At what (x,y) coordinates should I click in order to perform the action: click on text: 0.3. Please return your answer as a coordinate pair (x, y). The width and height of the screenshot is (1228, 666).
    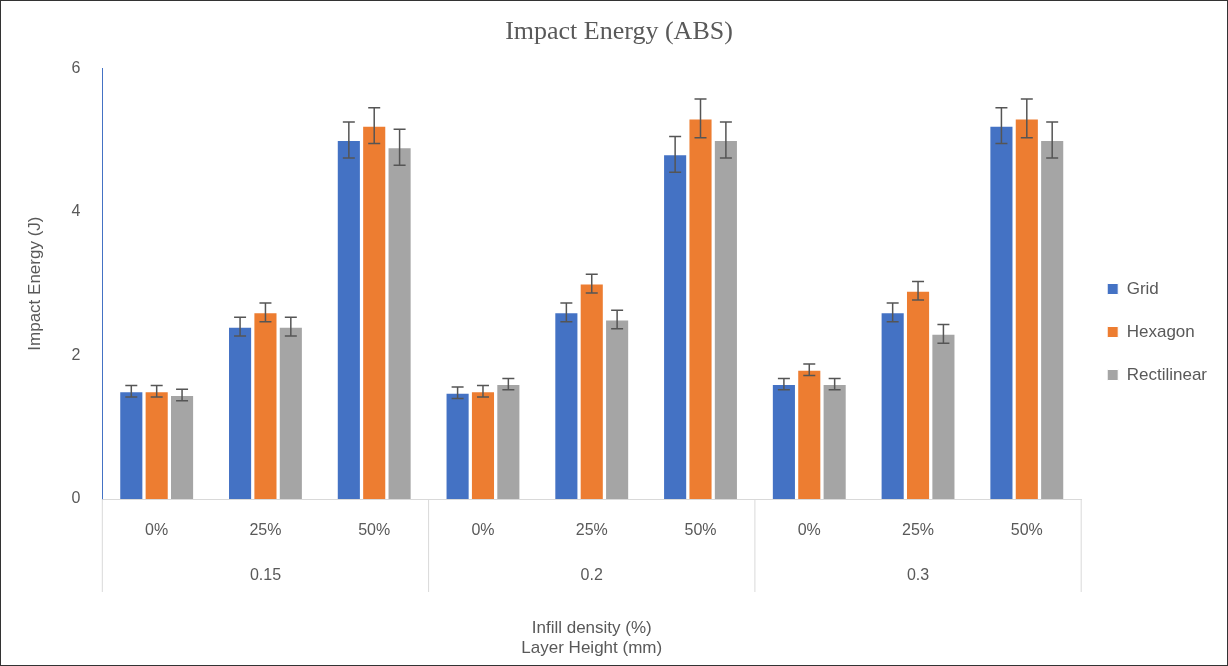
    Looking at the image, I should click on (918, 575).